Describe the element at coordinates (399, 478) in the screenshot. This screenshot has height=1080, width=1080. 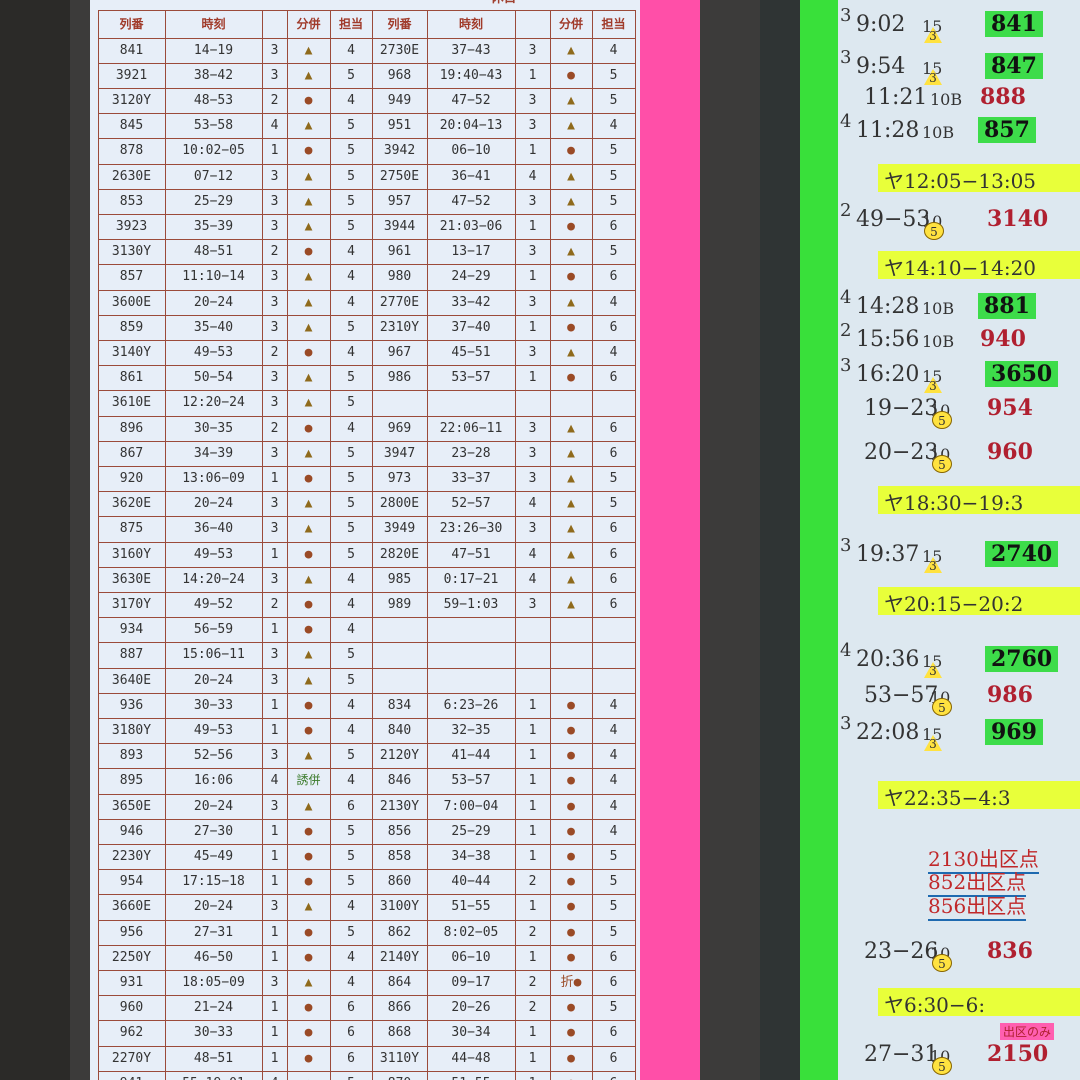
I see `cell: 973` at that location.